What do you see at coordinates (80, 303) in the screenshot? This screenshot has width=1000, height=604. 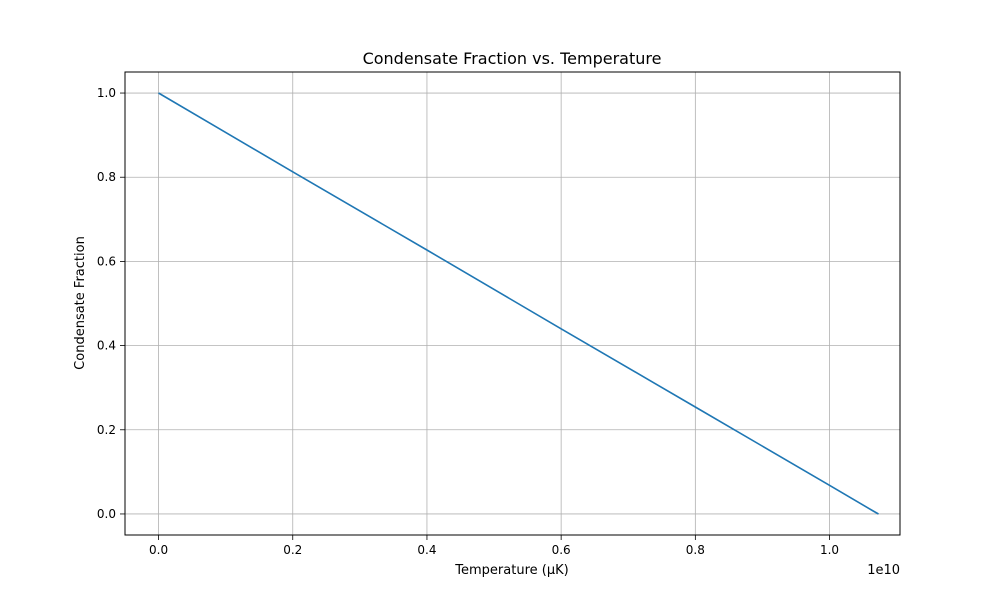 I see `y-axis-label: Condensate Fraction` at bounding box center [80, 303].